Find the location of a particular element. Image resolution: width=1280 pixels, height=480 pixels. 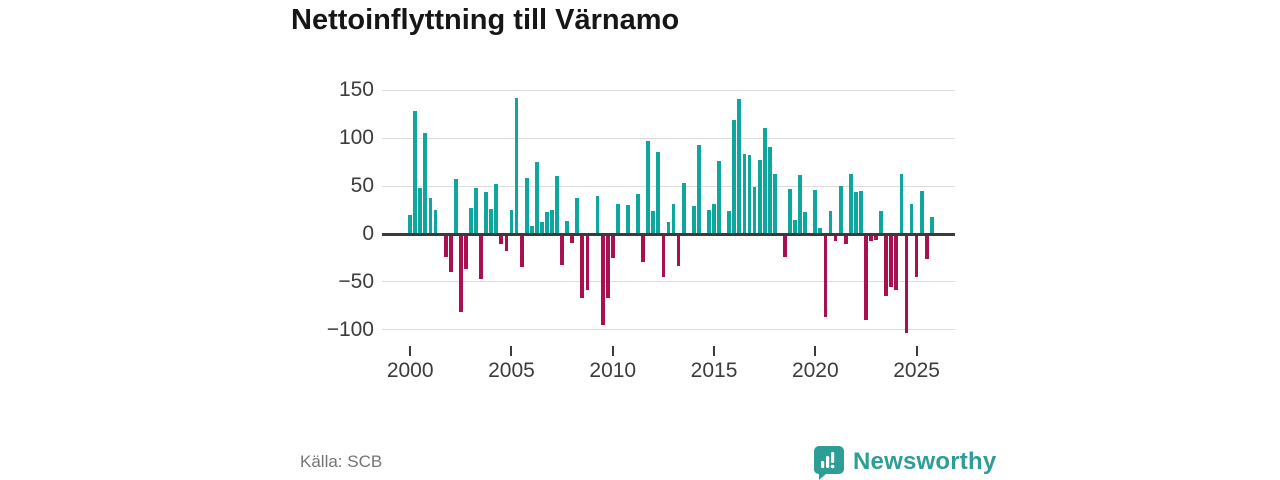

brand-lockup: Newsworthy is located at coordinates (904, 462).